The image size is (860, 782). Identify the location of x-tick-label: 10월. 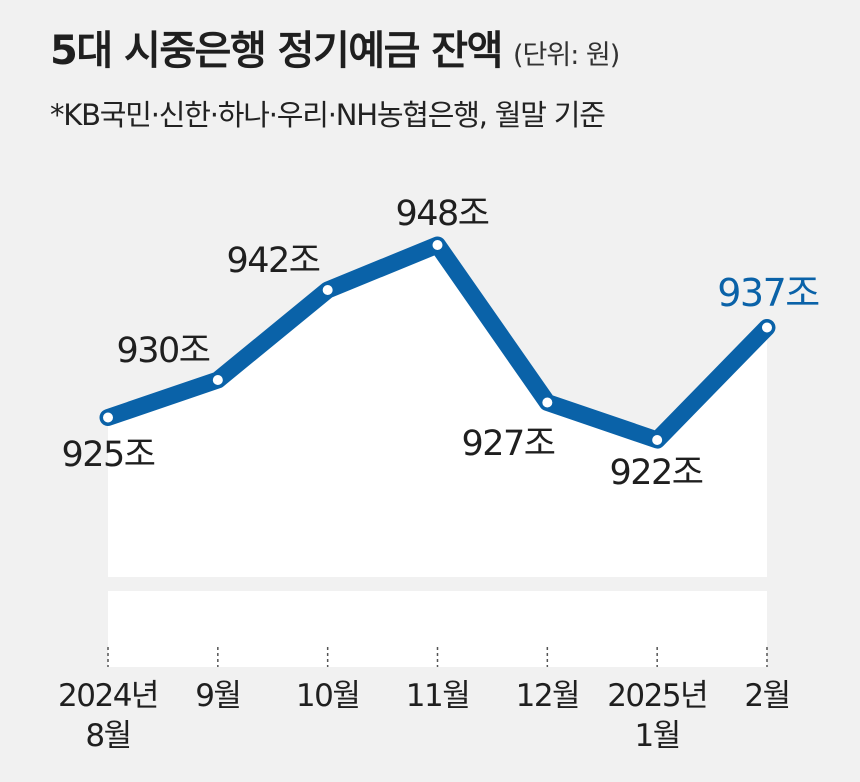
(327, 696).